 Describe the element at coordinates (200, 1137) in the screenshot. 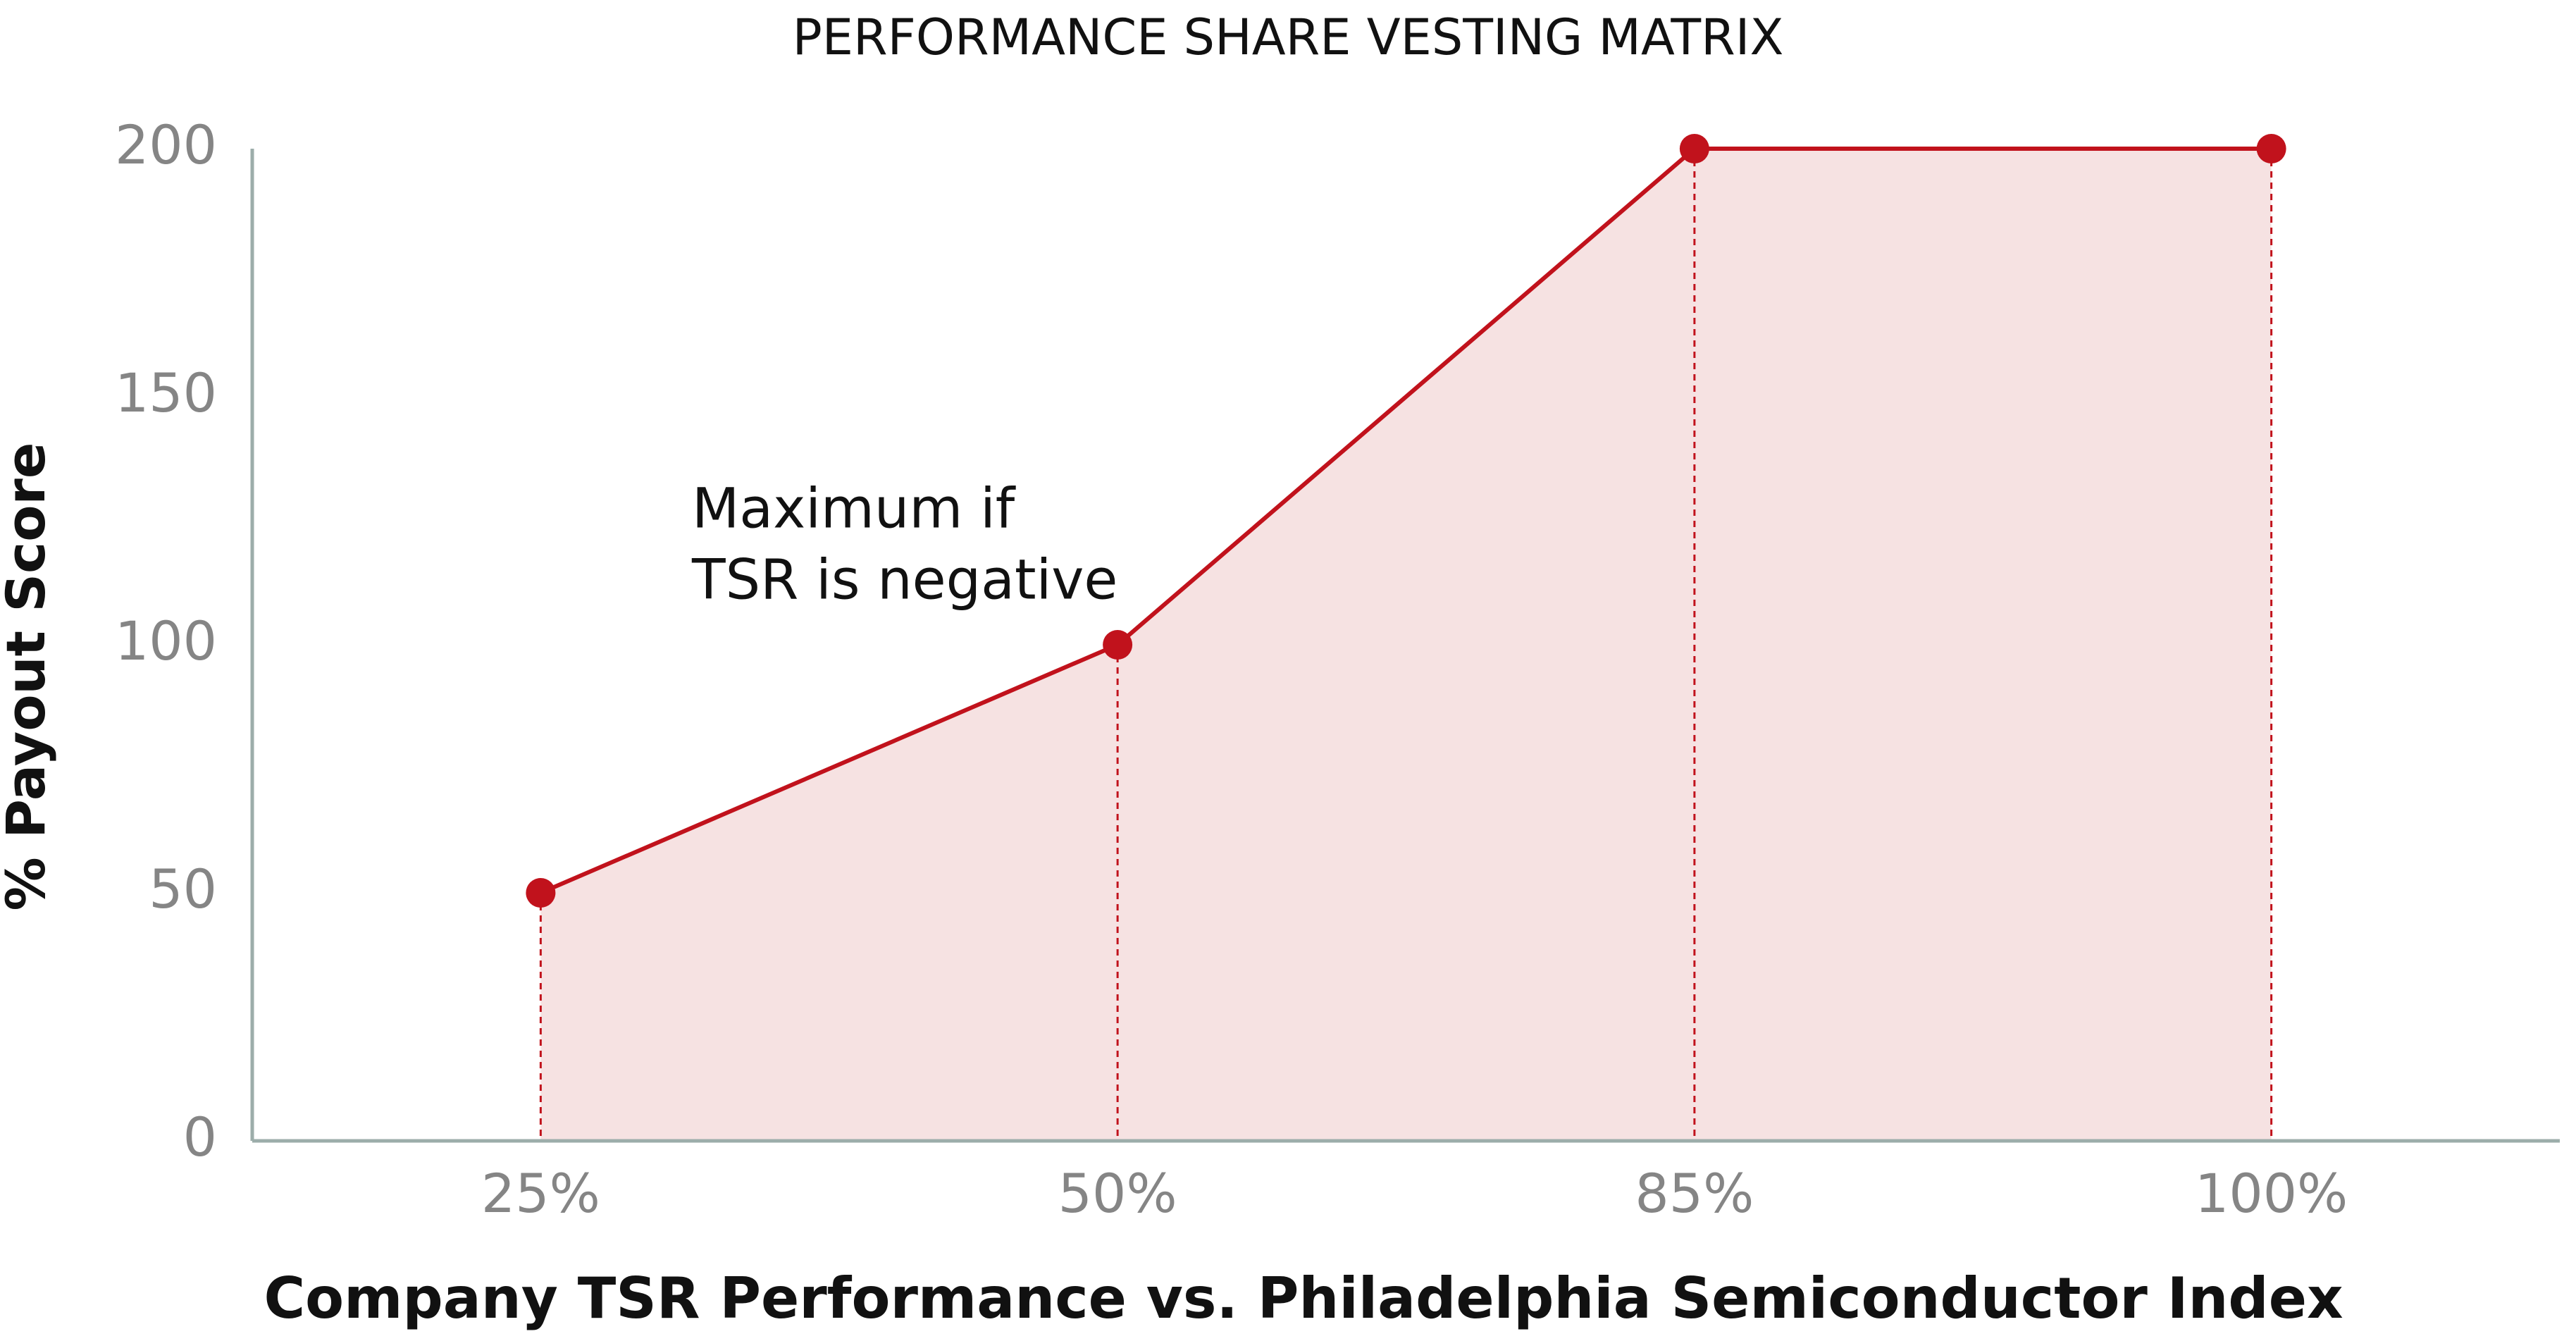

I see `y-tick-label: 0` at that location.